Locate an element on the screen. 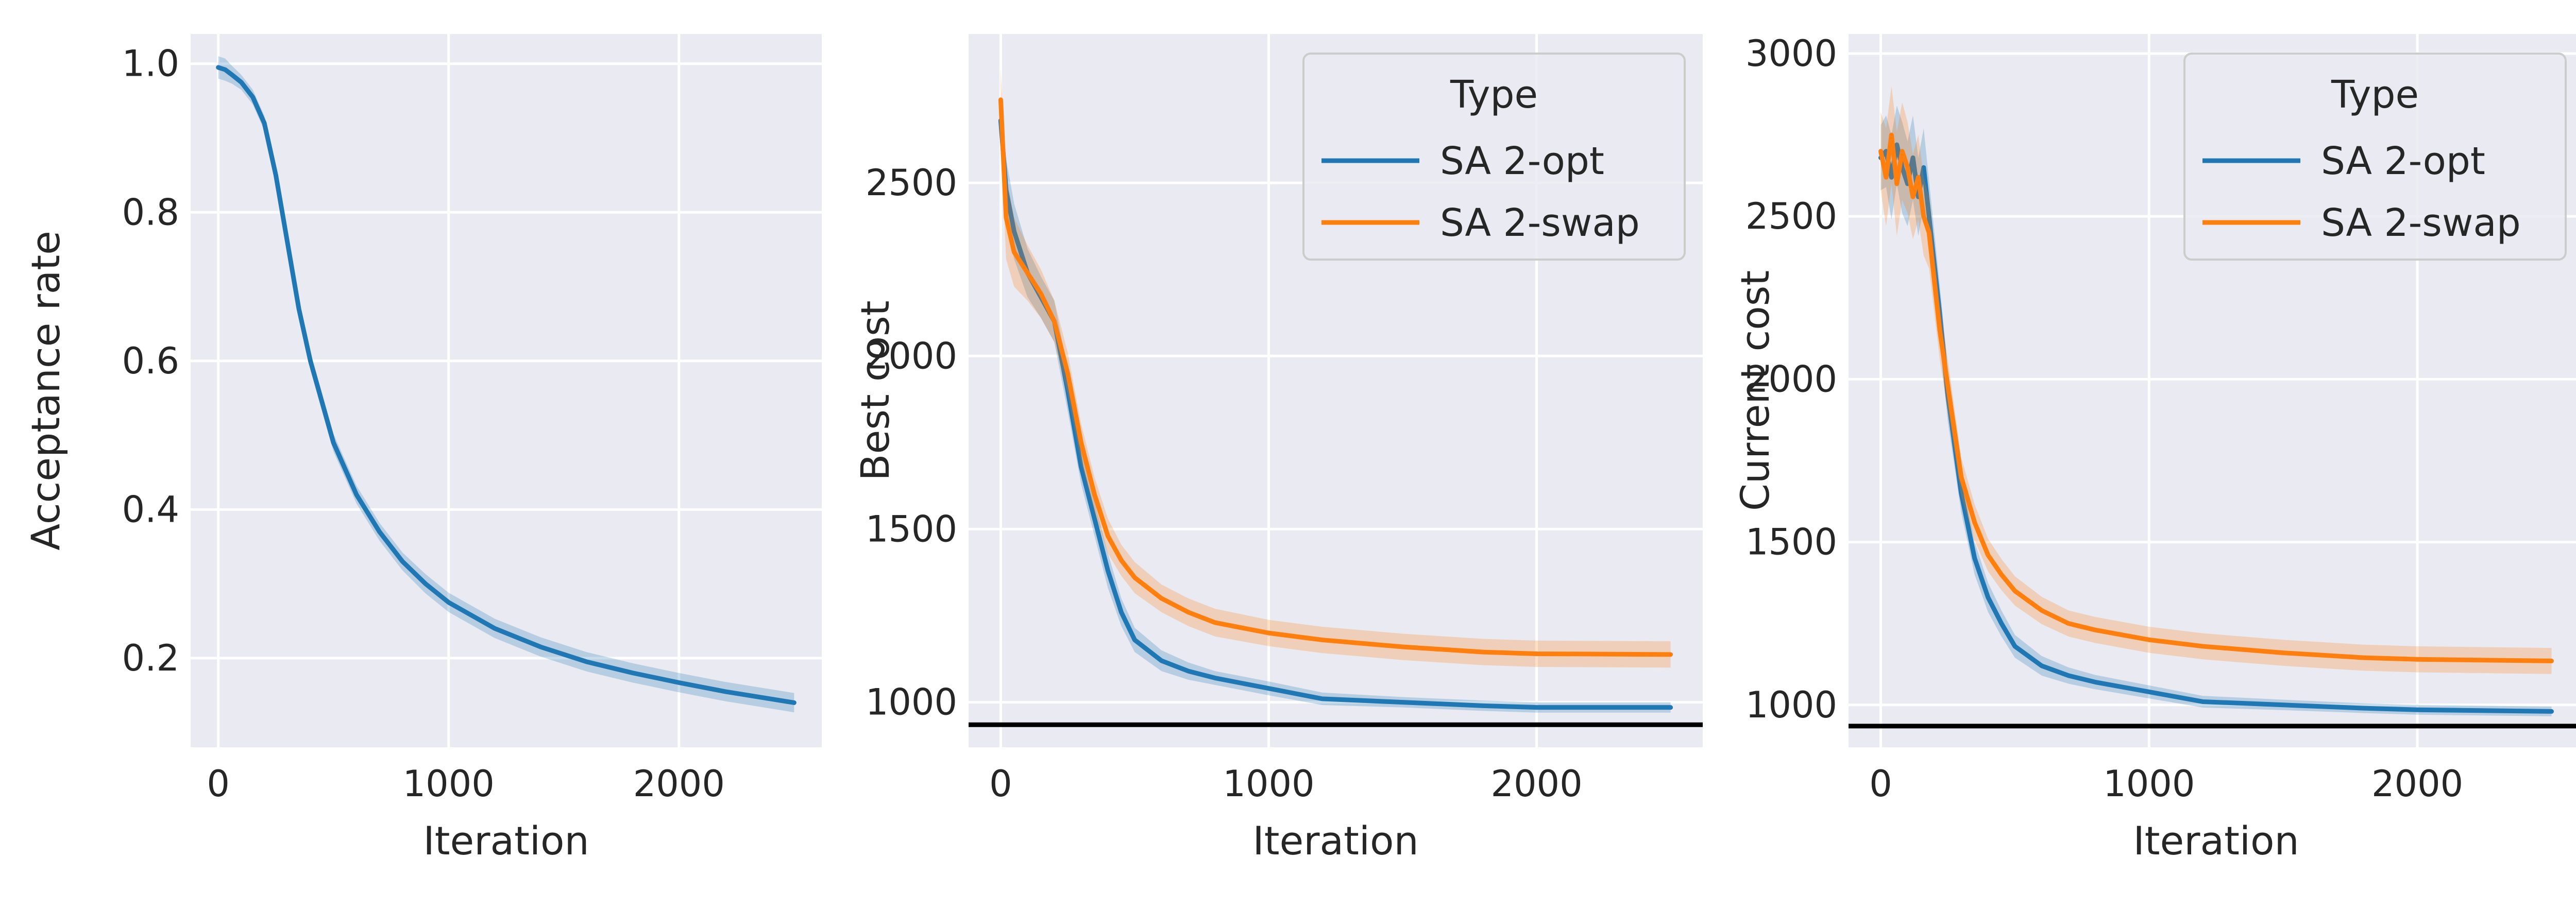  y-tick-label: 3000 is located at coordinates (1791, 53).